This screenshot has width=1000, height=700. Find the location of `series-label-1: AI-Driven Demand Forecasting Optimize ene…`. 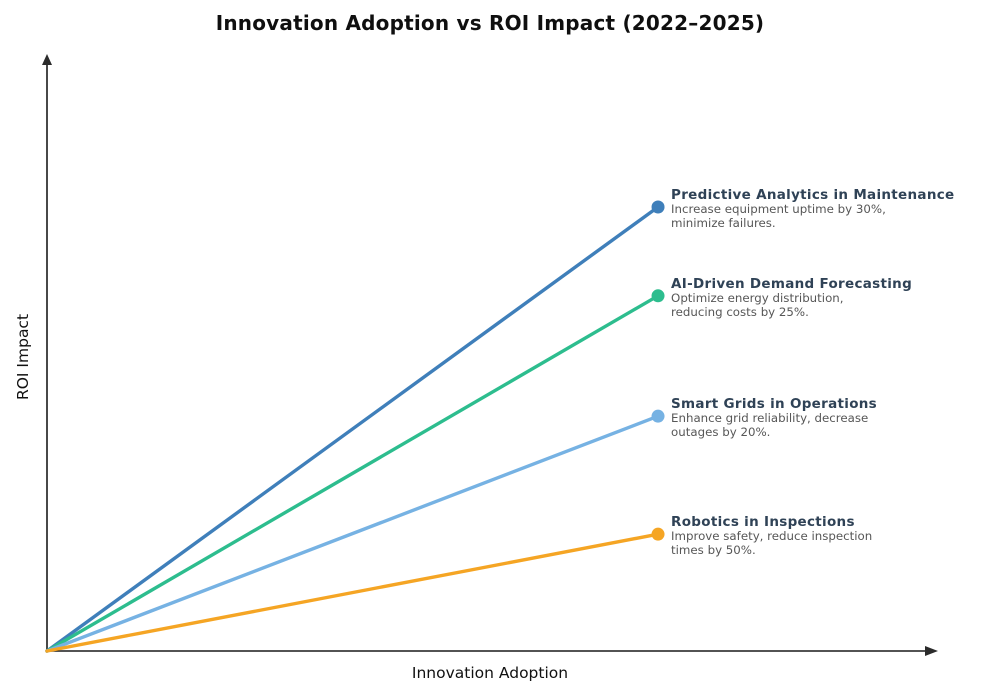

series-label-1: AI-Driven Demand Forecasting Optimize ene… is located at coordinates (791, 298).